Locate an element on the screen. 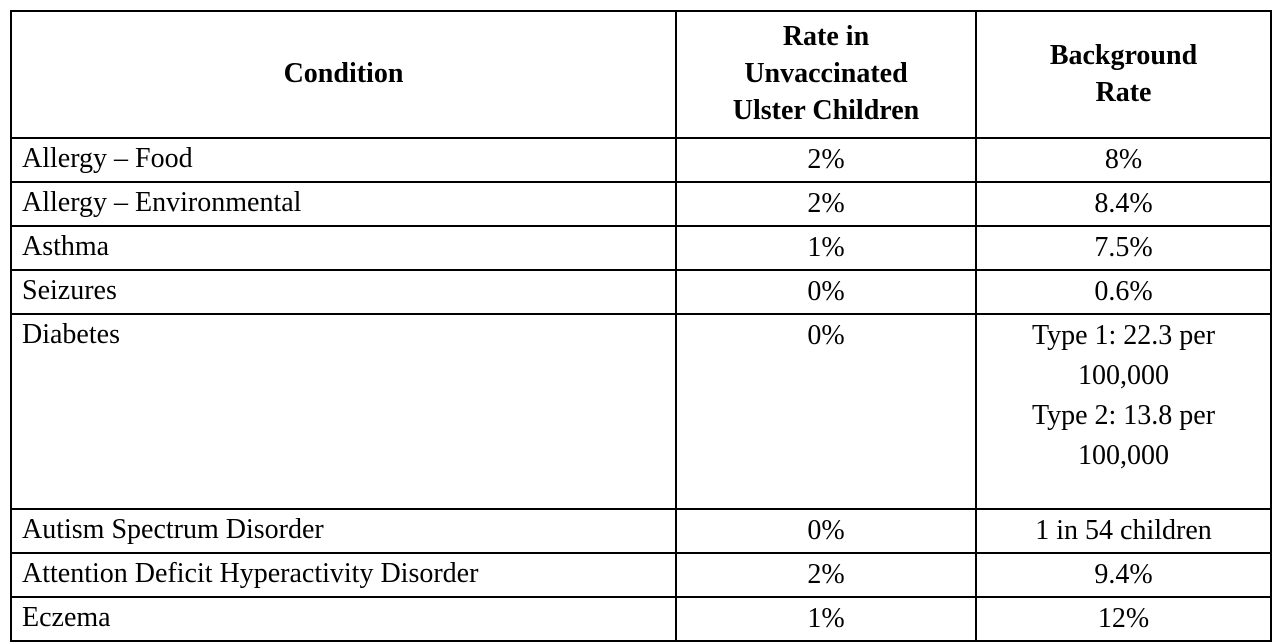 This screenshot has height=642, width=1280. table-row-allergy-food: Allergy – Food 2% 8% is located at coordinates (641, 160).